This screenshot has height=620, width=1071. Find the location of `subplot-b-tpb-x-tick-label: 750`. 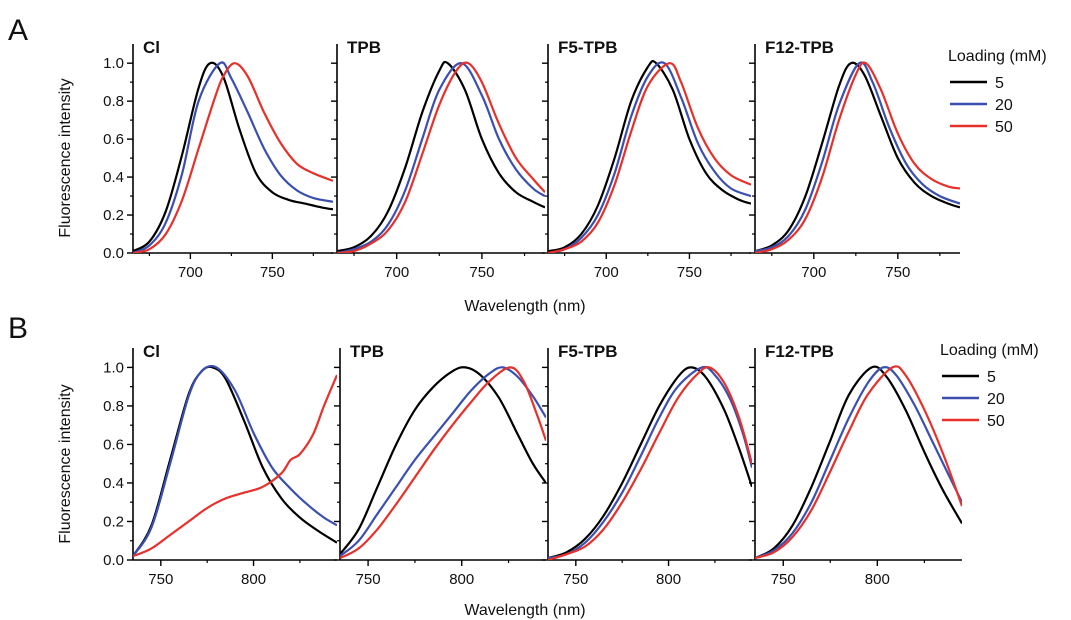

subplot-b-tpb-x-tick-label: 750 is located at coordinates (368, 579).